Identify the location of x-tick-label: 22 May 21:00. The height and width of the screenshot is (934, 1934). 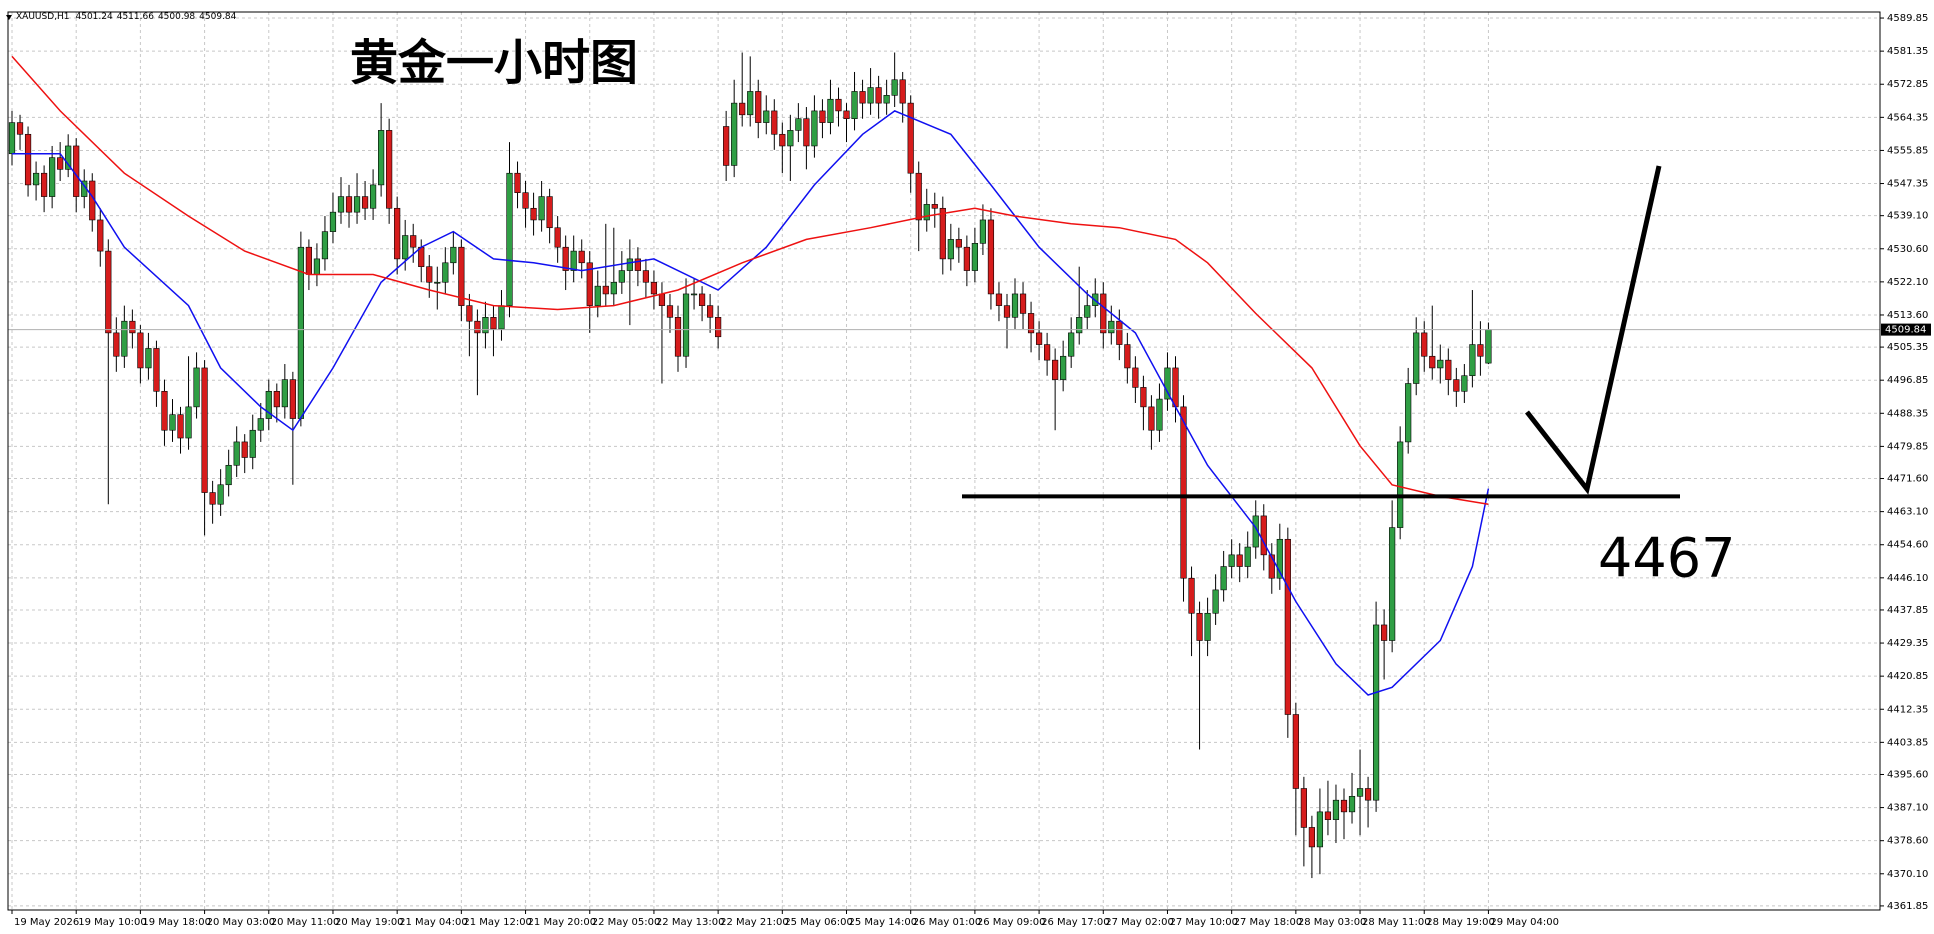
(754, 922).